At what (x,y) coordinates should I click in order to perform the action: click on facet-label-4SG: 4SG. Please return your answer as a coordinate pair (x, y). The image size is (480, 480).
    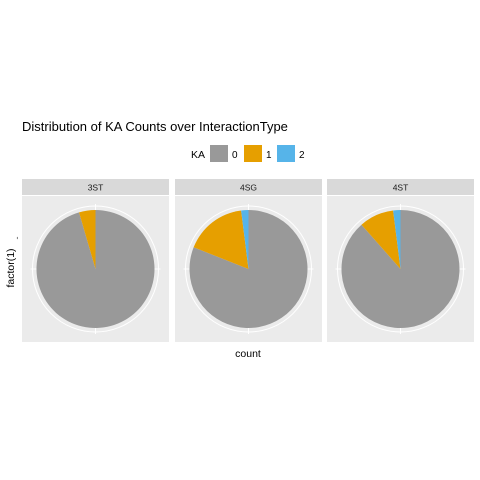
    Looking at the image, I should click on (248, 188).